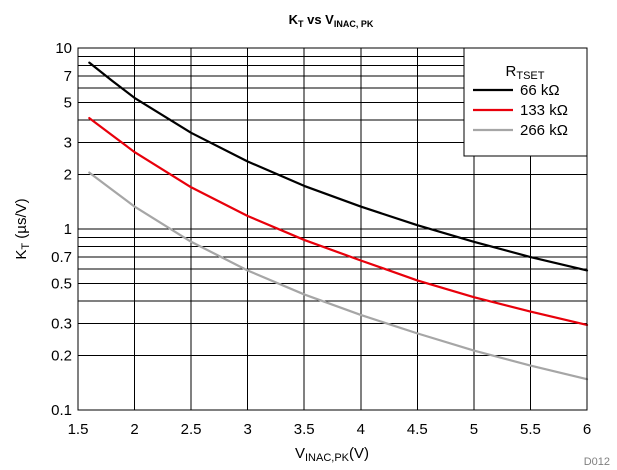 The image size is (617, 470). What do you see at coordinates (597, 462) in the screenshot?
I see `figure-code: D012` at bounding box center [597, 462].